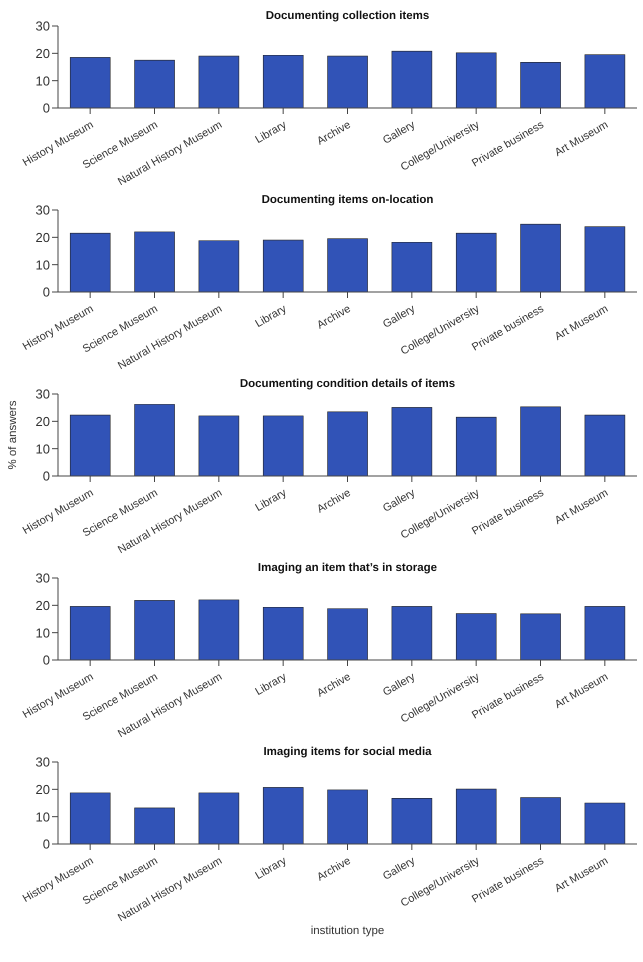 The height and width of the screenshot is (962, 643). Describe the element at coordinates (347, 752) in the screenshot. I see `chart-title: Imaging items for social media` at that location.